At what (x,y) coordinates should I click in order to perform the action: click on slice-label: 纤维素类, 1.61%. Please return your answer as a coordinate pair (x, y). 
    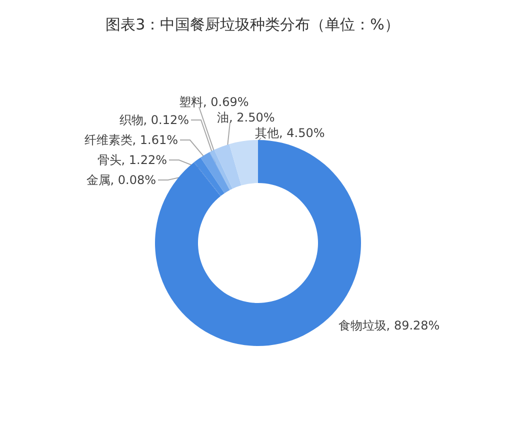
    Looking at the image, I should click on (131, 140).